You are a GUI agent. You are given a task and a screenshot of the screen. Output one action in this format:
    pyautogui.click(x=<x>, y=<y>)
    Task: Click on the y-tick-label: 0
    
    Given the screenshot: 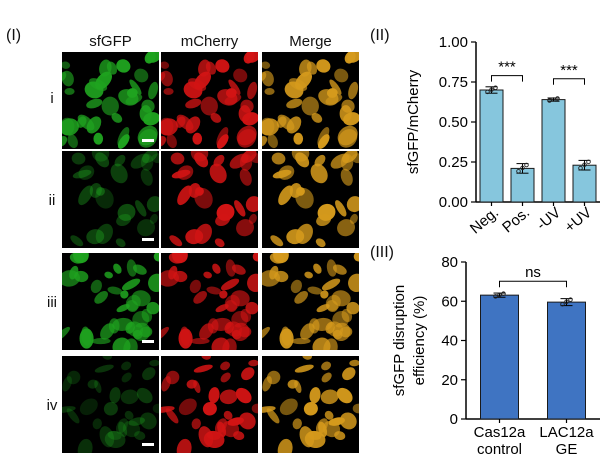 What is the action you would take?
    pyautogui.click(x=454, y=419)
    